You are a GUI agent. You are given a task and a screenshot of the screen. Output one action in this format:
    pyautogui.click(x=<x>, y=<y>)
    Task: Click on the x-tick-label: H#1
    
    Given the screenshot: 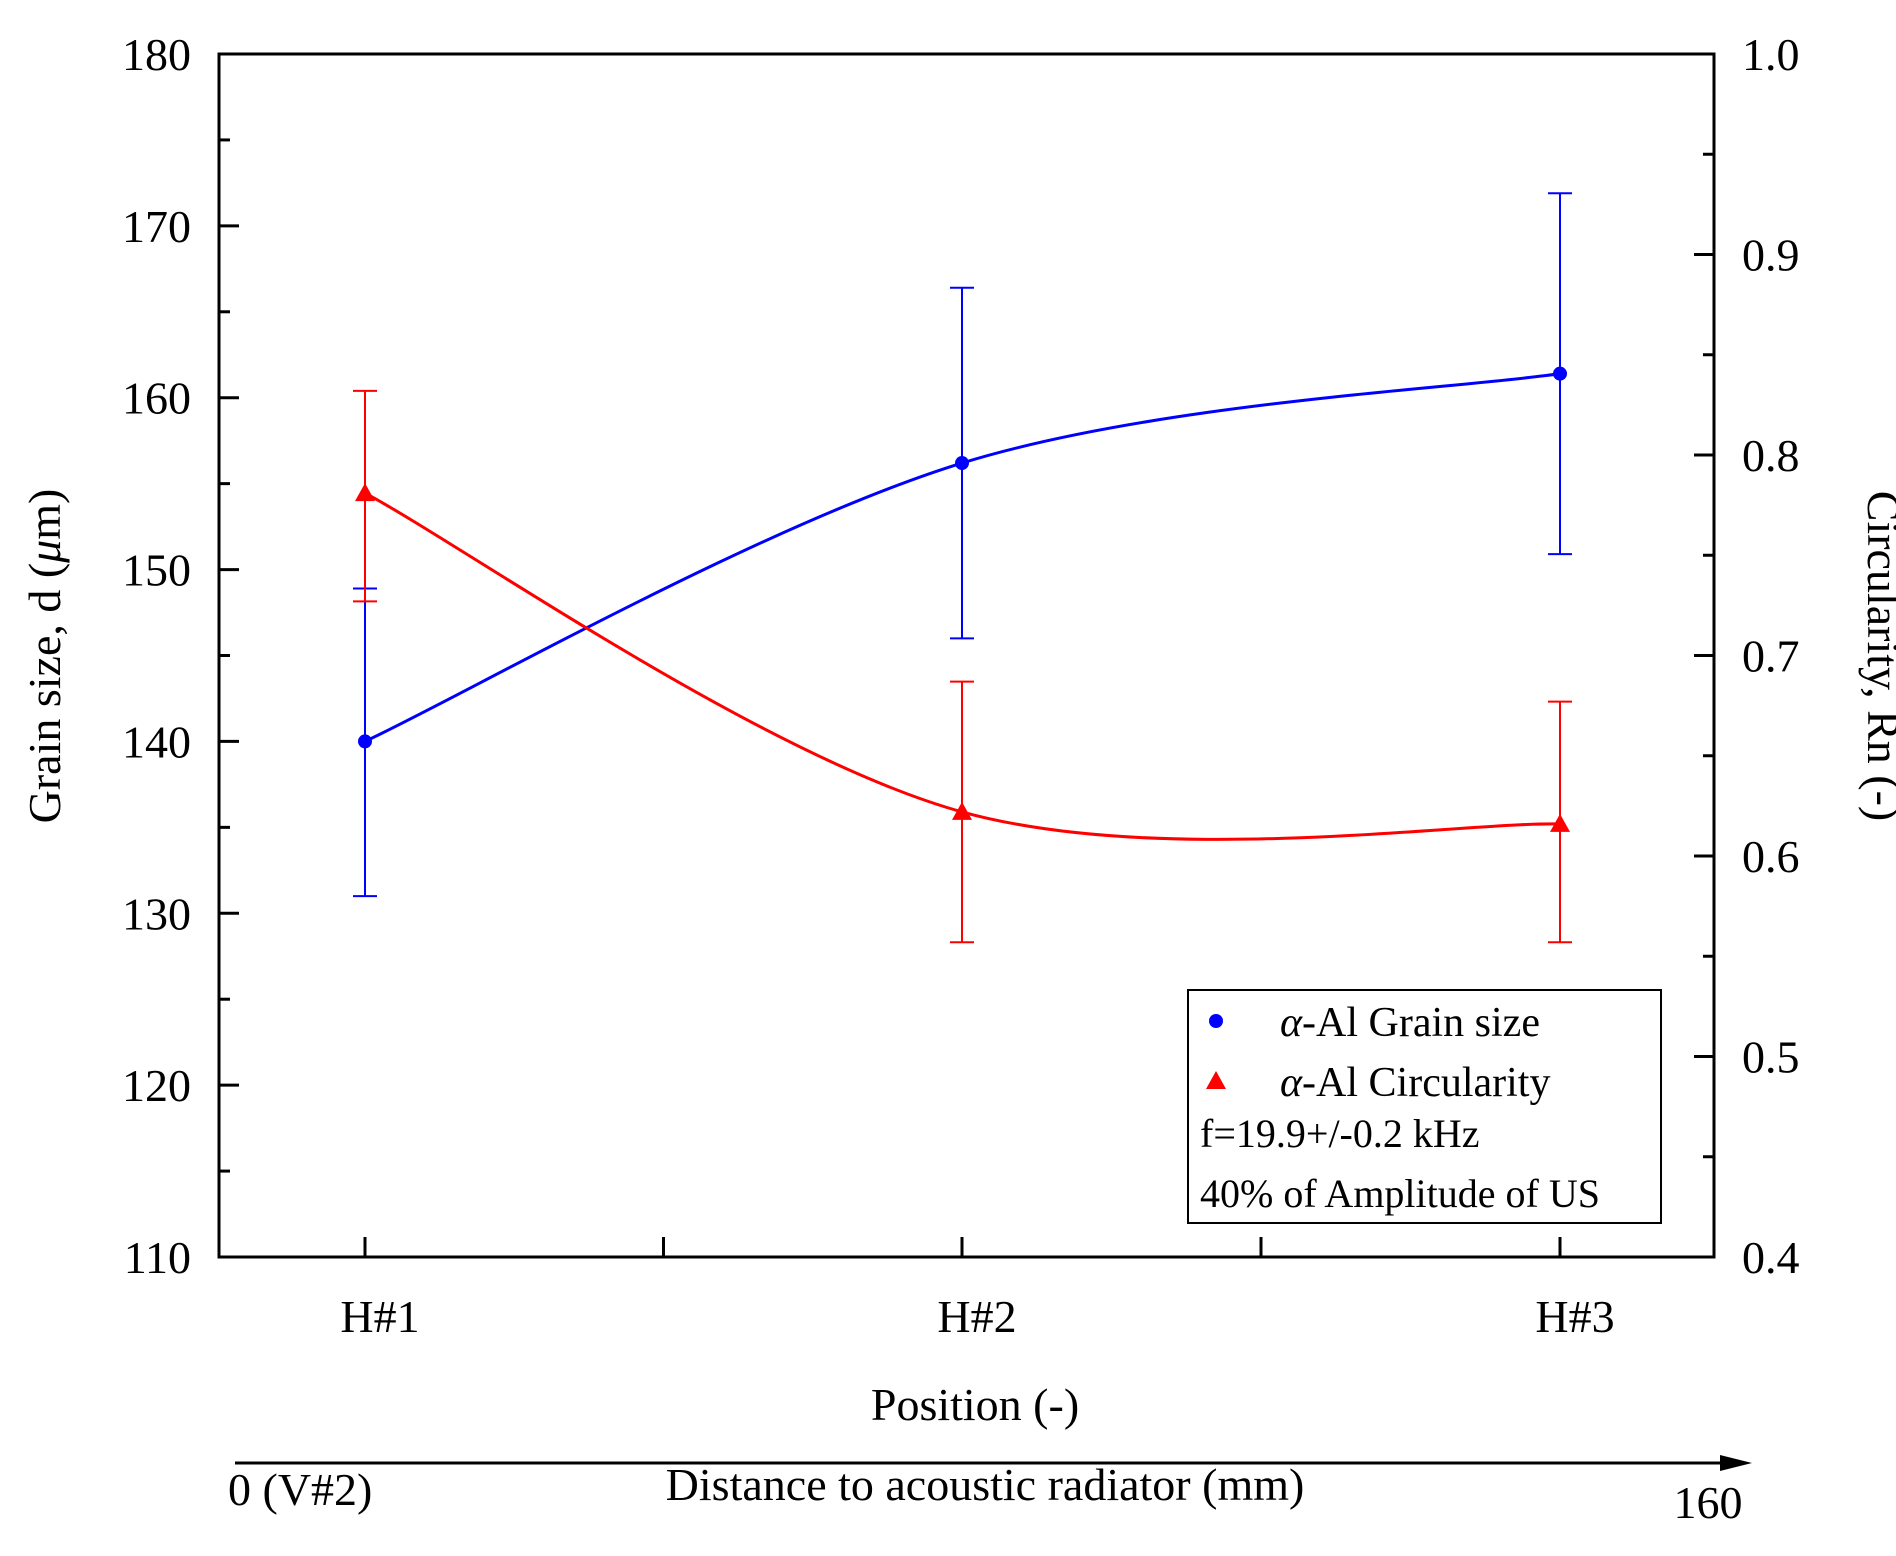 What is the action you would take?
    pyautogui.click(x=379, y=1316)
    